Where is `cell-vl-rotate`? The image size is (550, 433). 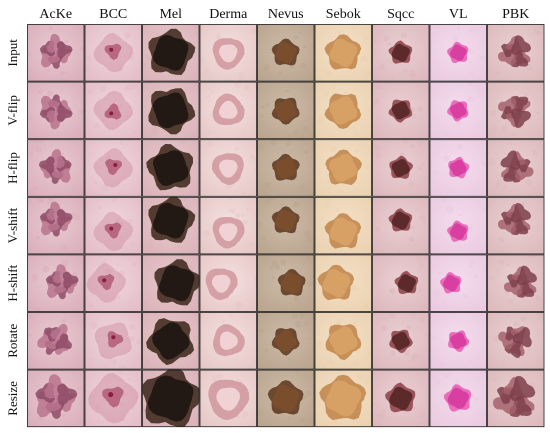 cell-vl-rotate is located at coordinates (458, 341).